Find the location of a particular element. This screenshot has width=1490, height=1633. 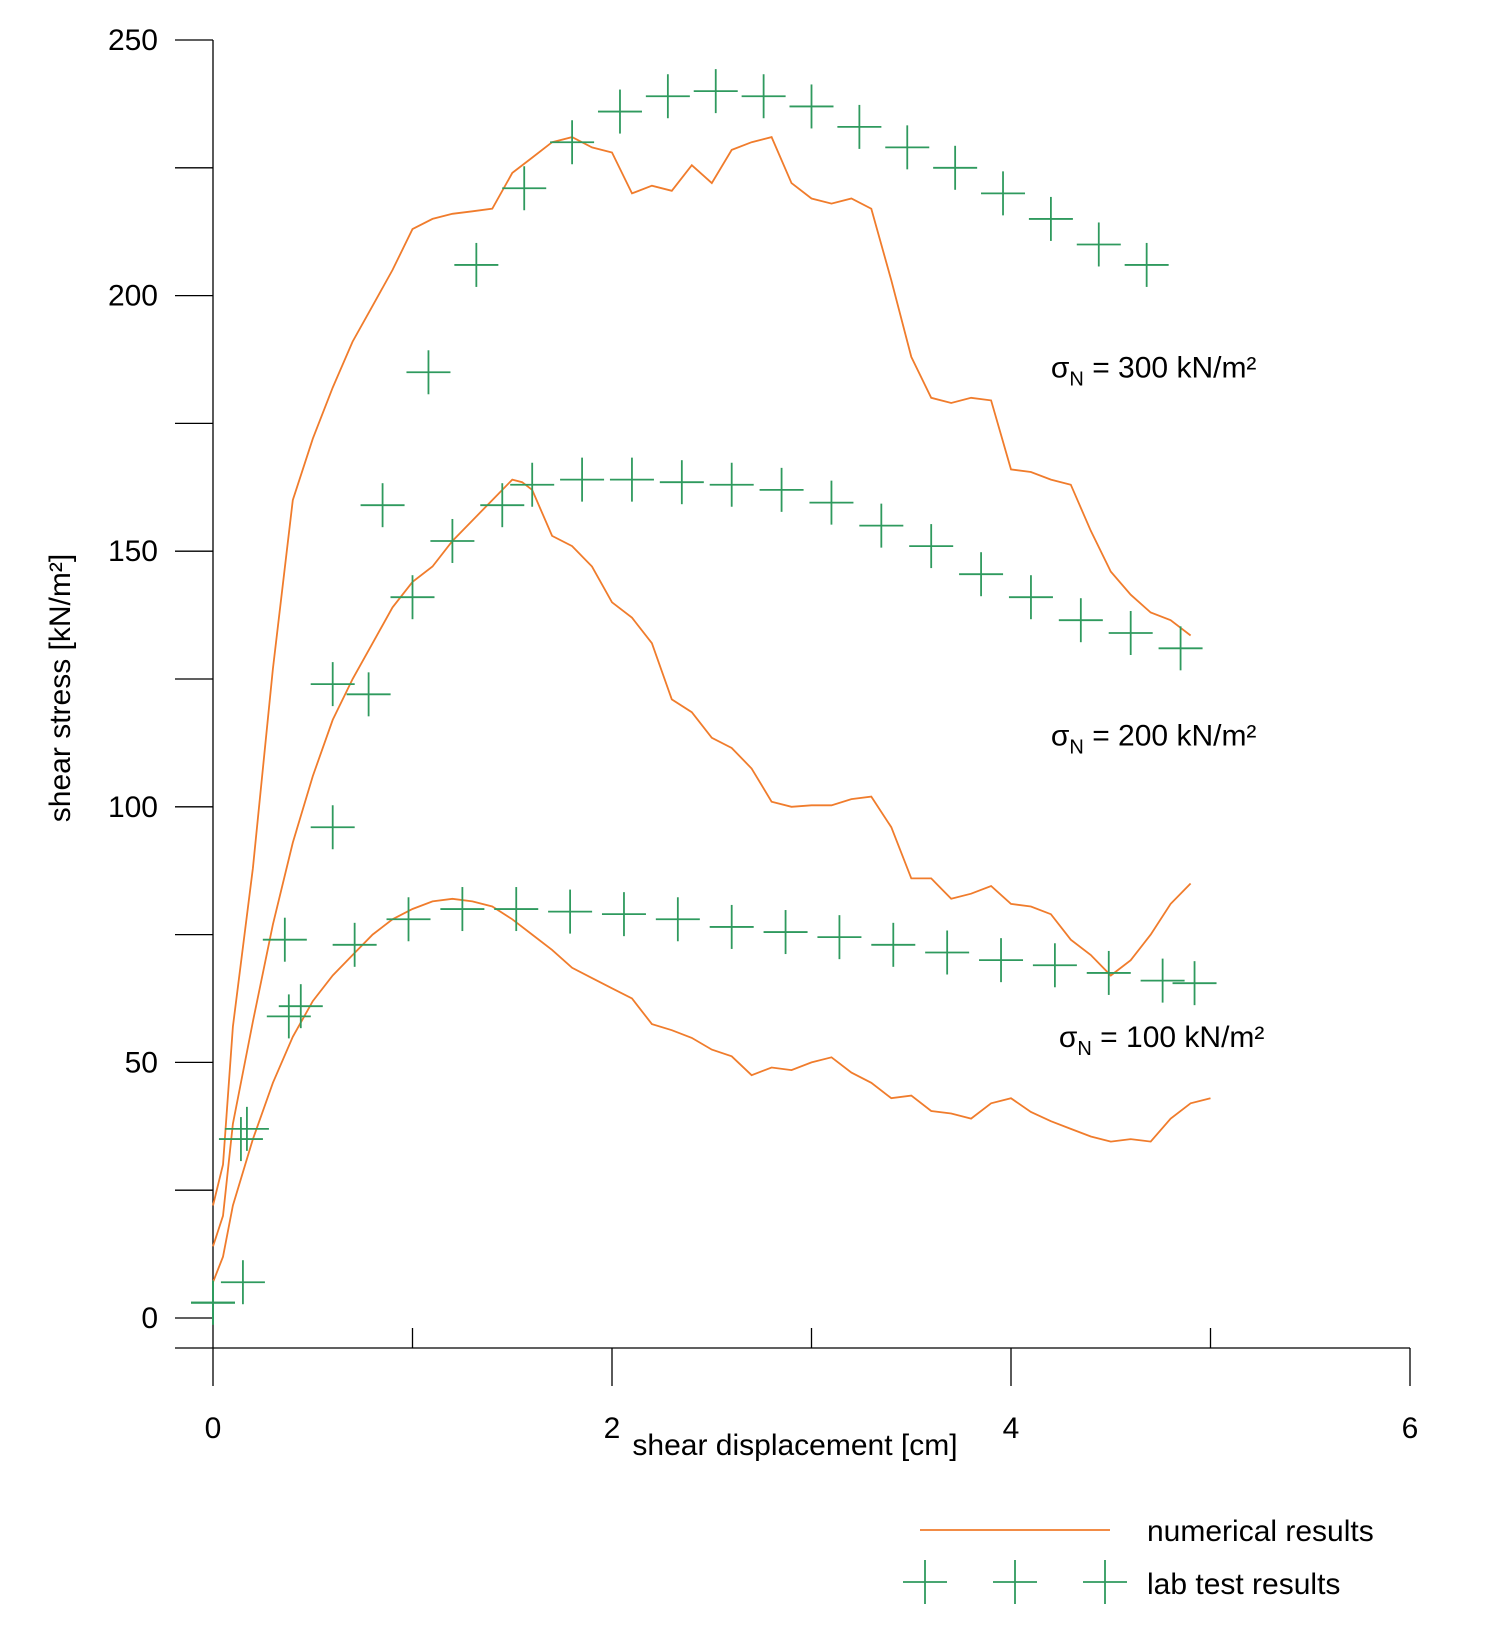

y-tick-label: 250 is located at coordinates (133, 40).